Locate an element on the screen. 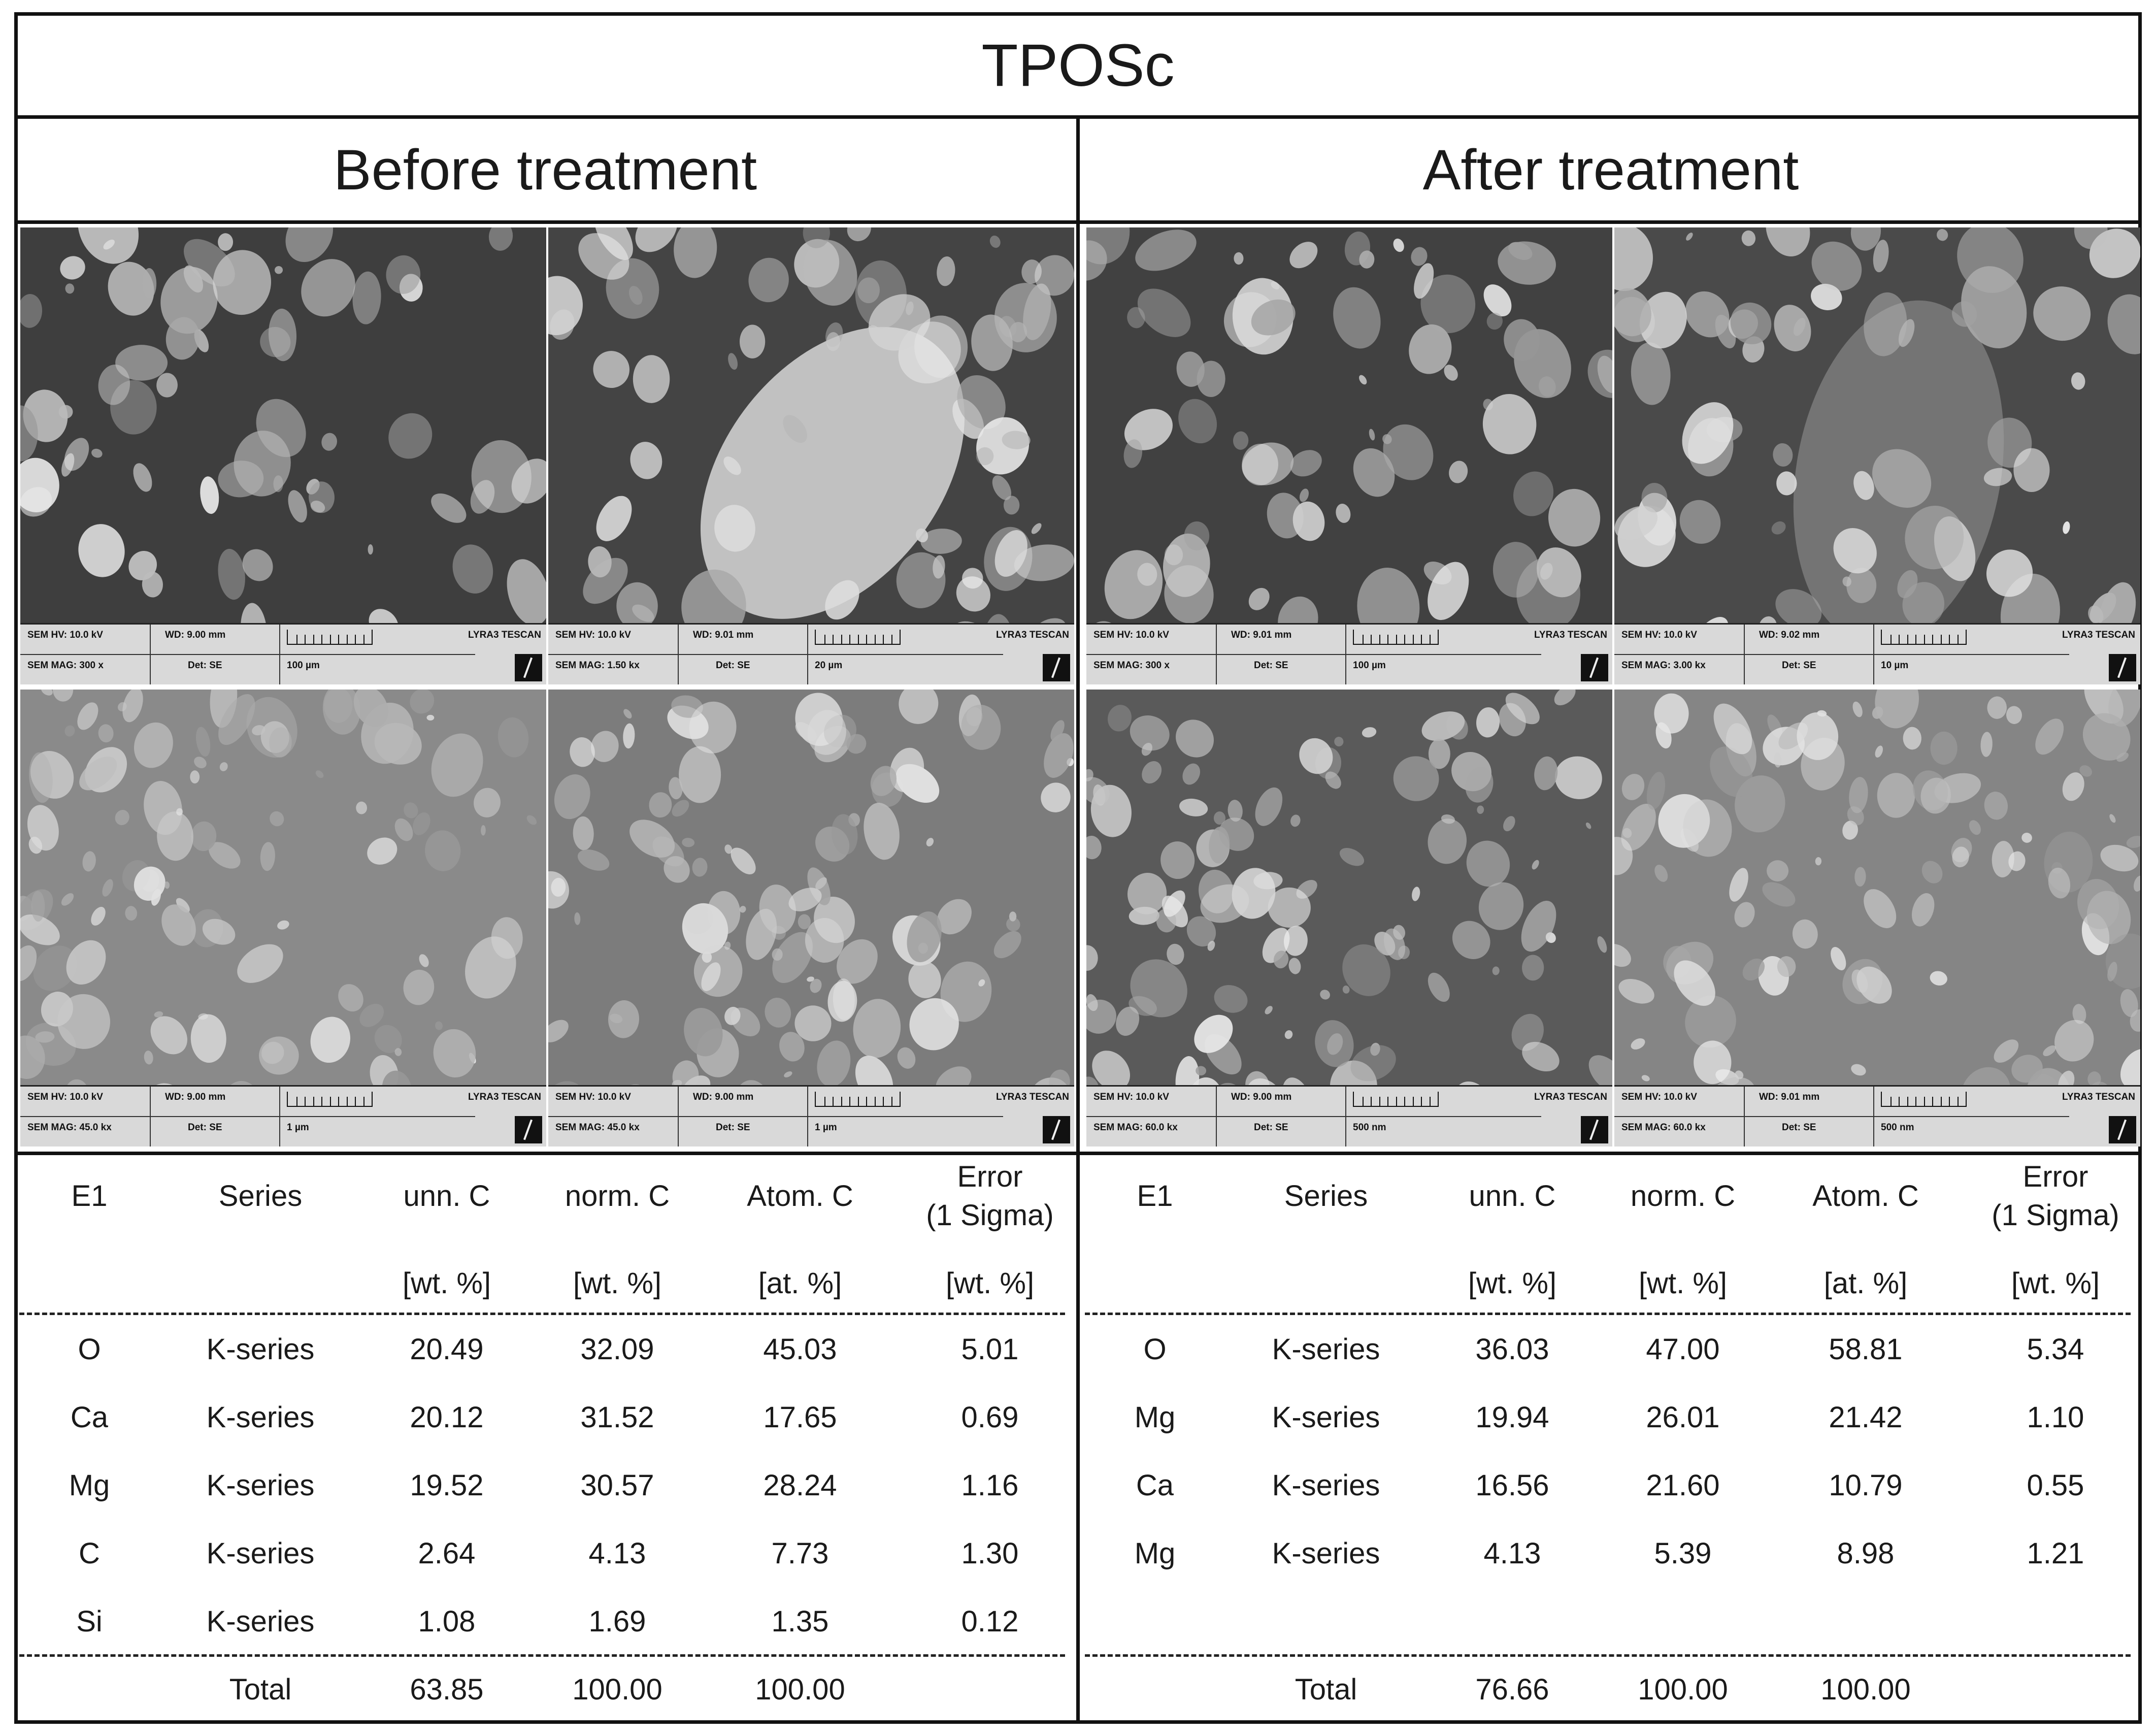 Image resolution: width=2156 pixels, height=1736 pixels. table-cell: 28.24 is located at coordinates (800, 1485).